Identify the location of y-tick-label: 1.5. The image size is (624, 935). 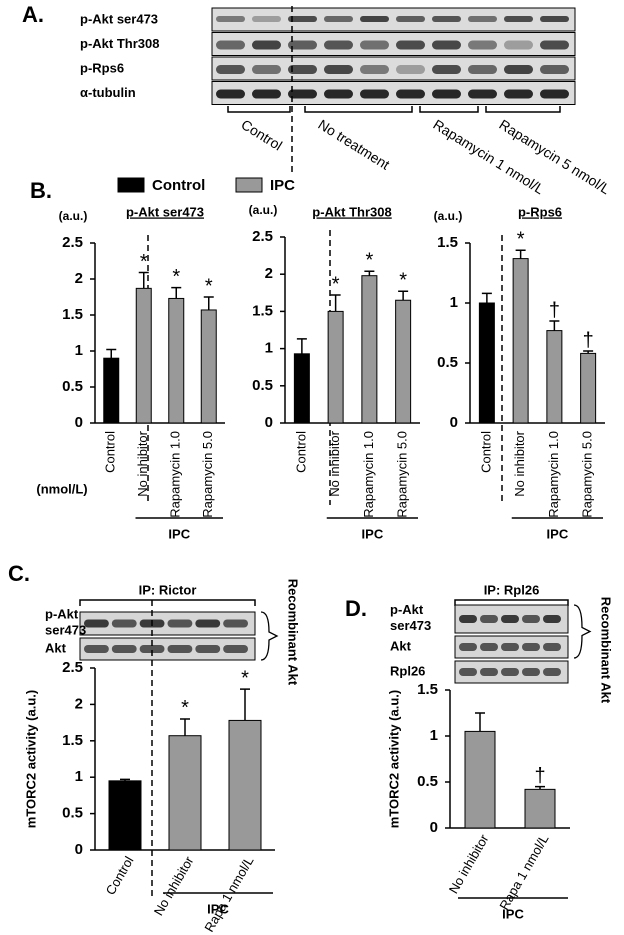
(447, 242).